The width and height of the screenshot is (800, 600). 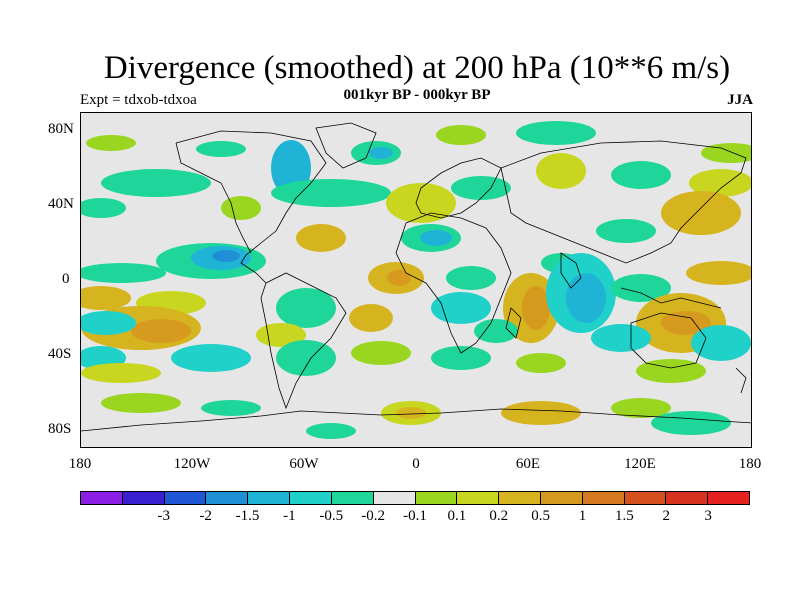 I want to click on season-label: JJA, so click(x=740, y=100).